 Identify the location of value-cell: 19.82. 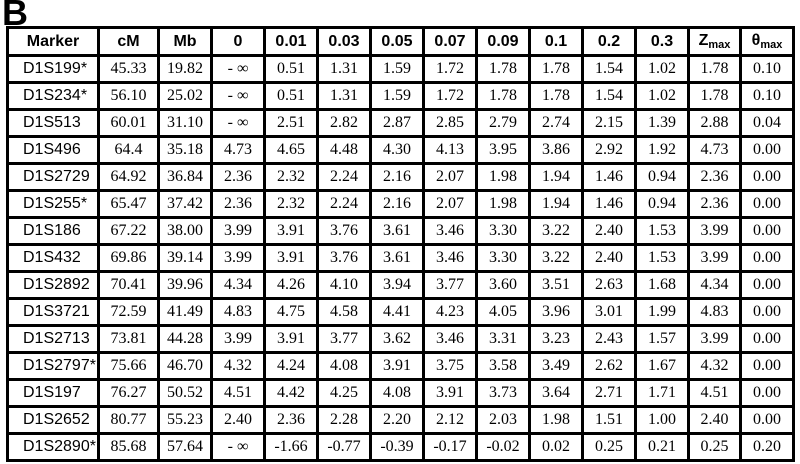
(185, 69).